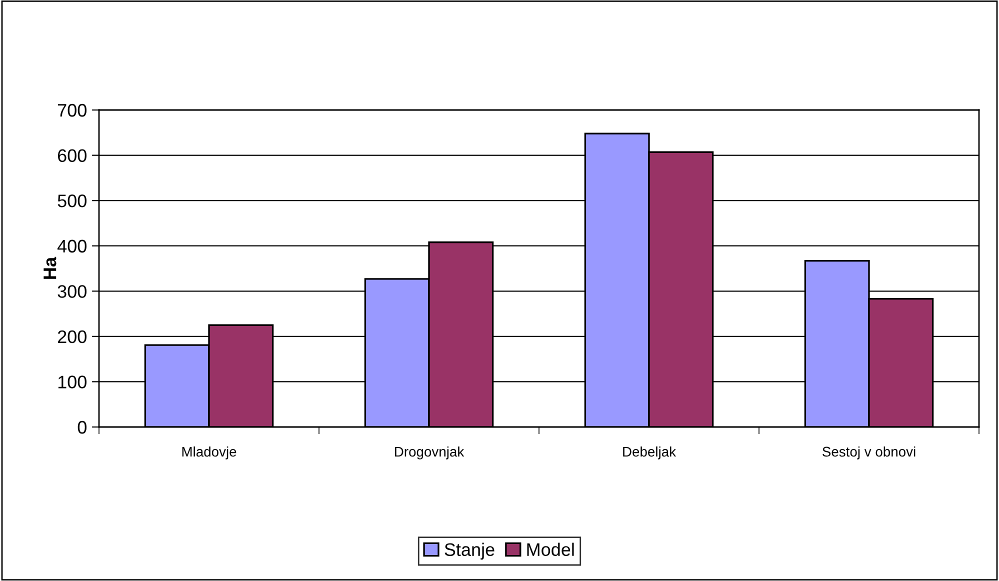 Image resolution: width=999 pixels, height=581 pixels. I want to click on y-tick-label: 600, so click(72, 155).